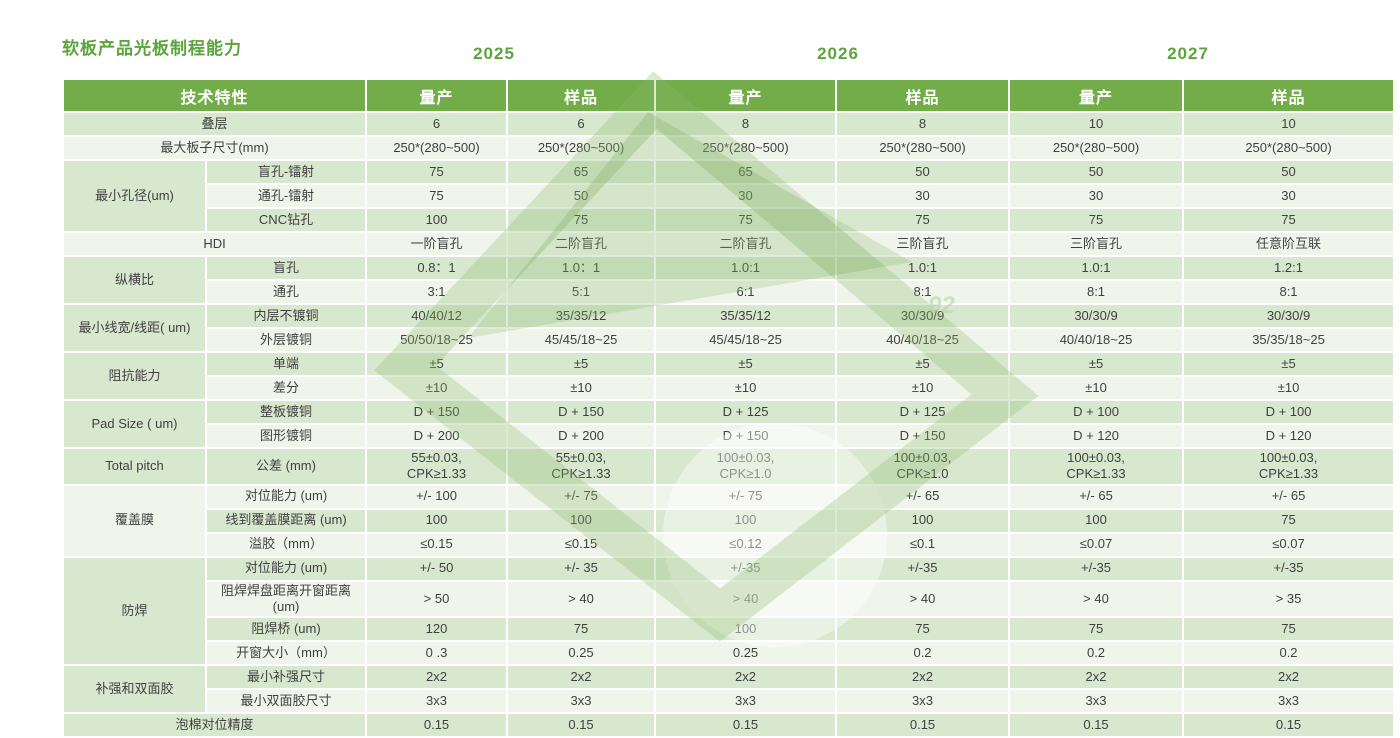  Describe the element at coordinates (437, 412) in the screenshot. I see `value-cell: D + 150` at that location.